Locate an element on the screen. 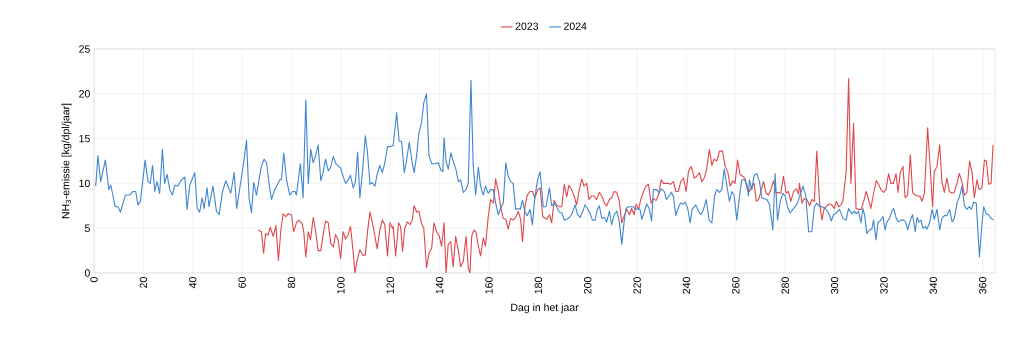 The image size is (1024, 343). y-axis-title: NH$_{3}$-emissie [kg/dpl/jaar] is located at coordinates (66, 161).